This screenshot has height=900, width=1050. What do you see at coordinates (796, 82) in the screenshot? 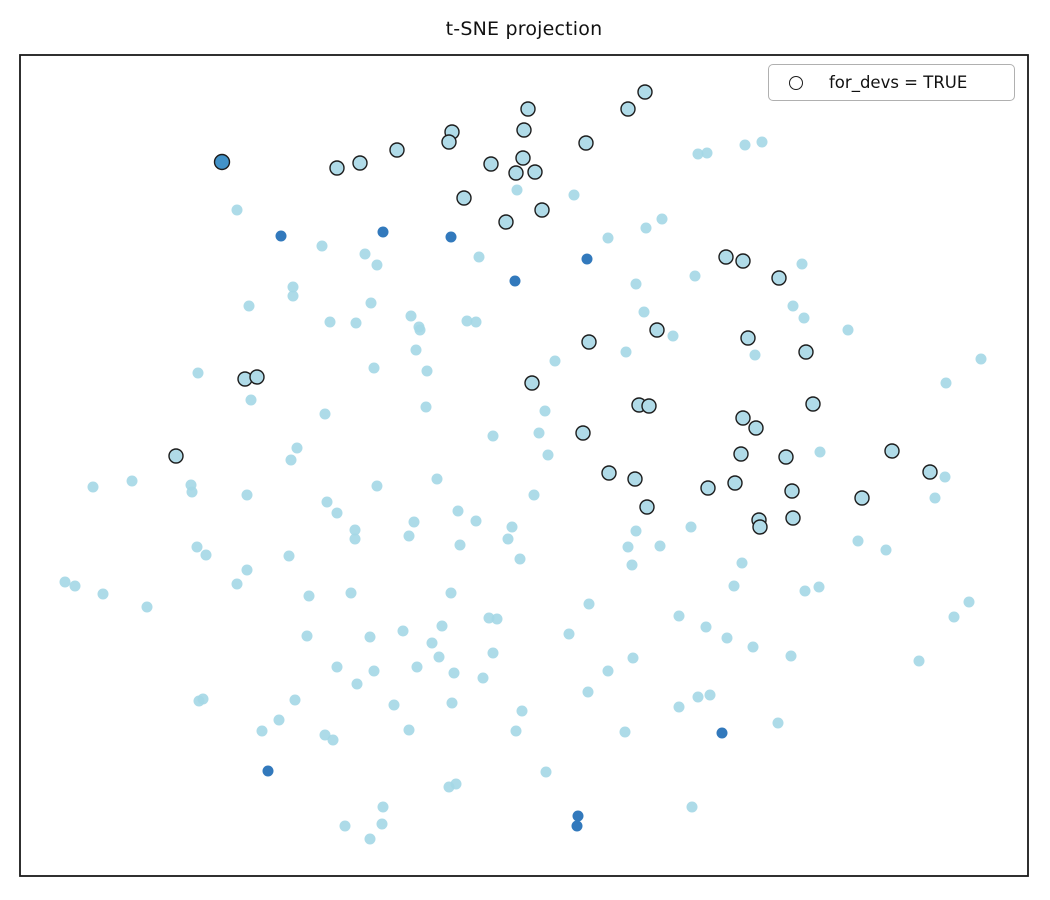
I see `open-circle-icon` at bounding box center [796, 82].